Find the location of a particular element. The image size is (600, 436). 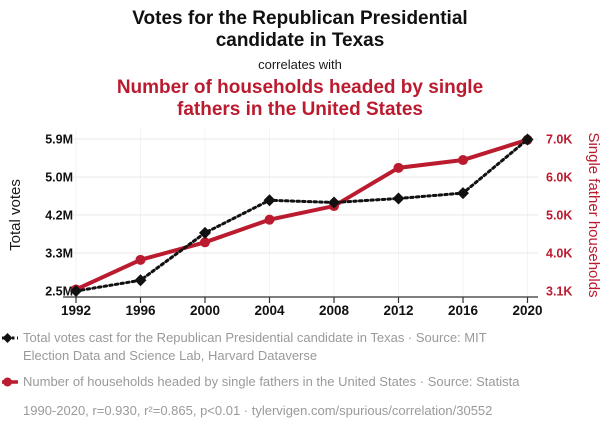

right-axis-tick: 7.0K is located at coordinates (559, 140).